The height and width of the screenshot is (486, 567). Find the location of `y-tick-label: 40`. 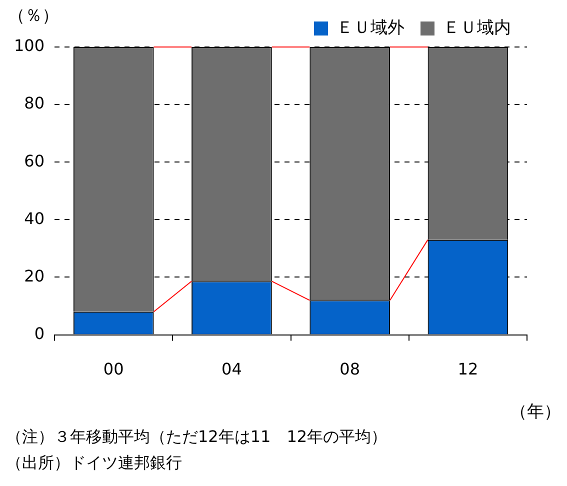

y-tick-label: 40 is located at coordinates (34, 218).